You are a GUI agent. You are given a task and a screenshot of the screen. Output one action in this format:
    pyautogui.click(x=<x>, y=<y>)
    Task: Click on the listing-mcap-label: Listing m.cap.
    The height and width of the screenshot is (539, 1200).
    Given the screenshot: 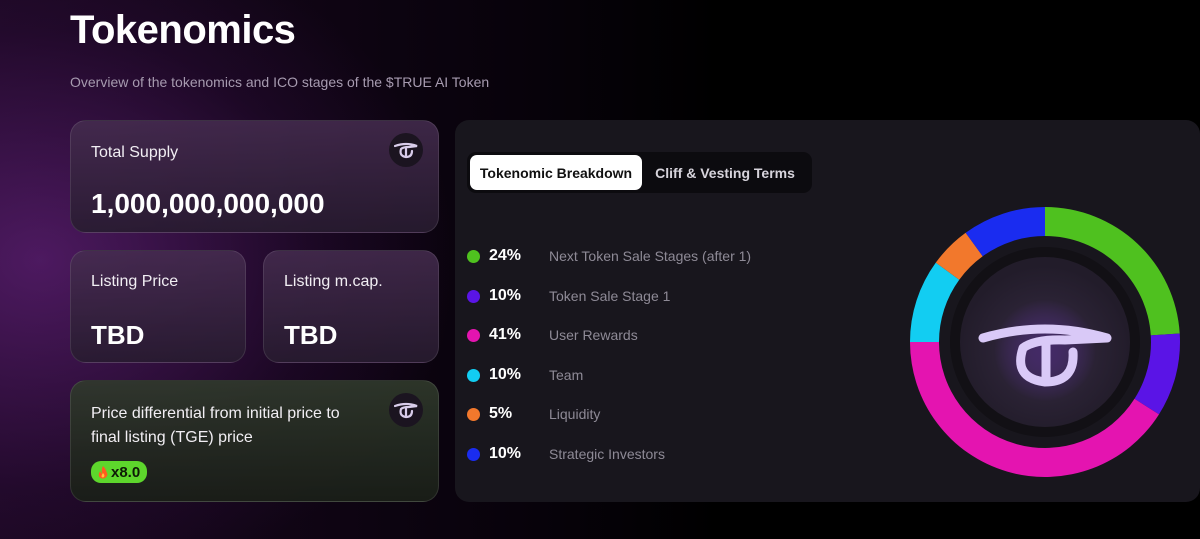 What is the action you would take?
    pyautogui.click(x=333, y=281)
    